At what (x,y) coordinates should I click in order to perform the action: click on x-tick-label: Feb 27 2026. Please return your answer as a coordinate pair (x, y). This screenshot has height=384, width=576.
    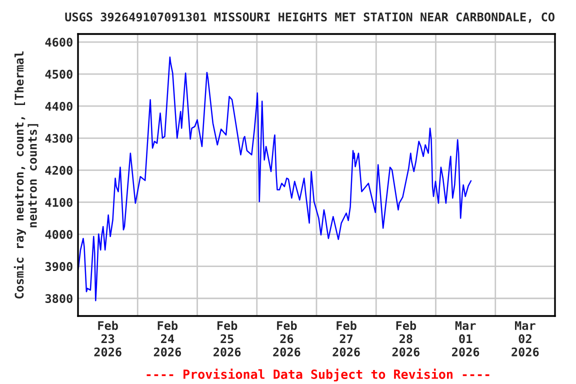
    Looking at the image, I should click on (346, 338).